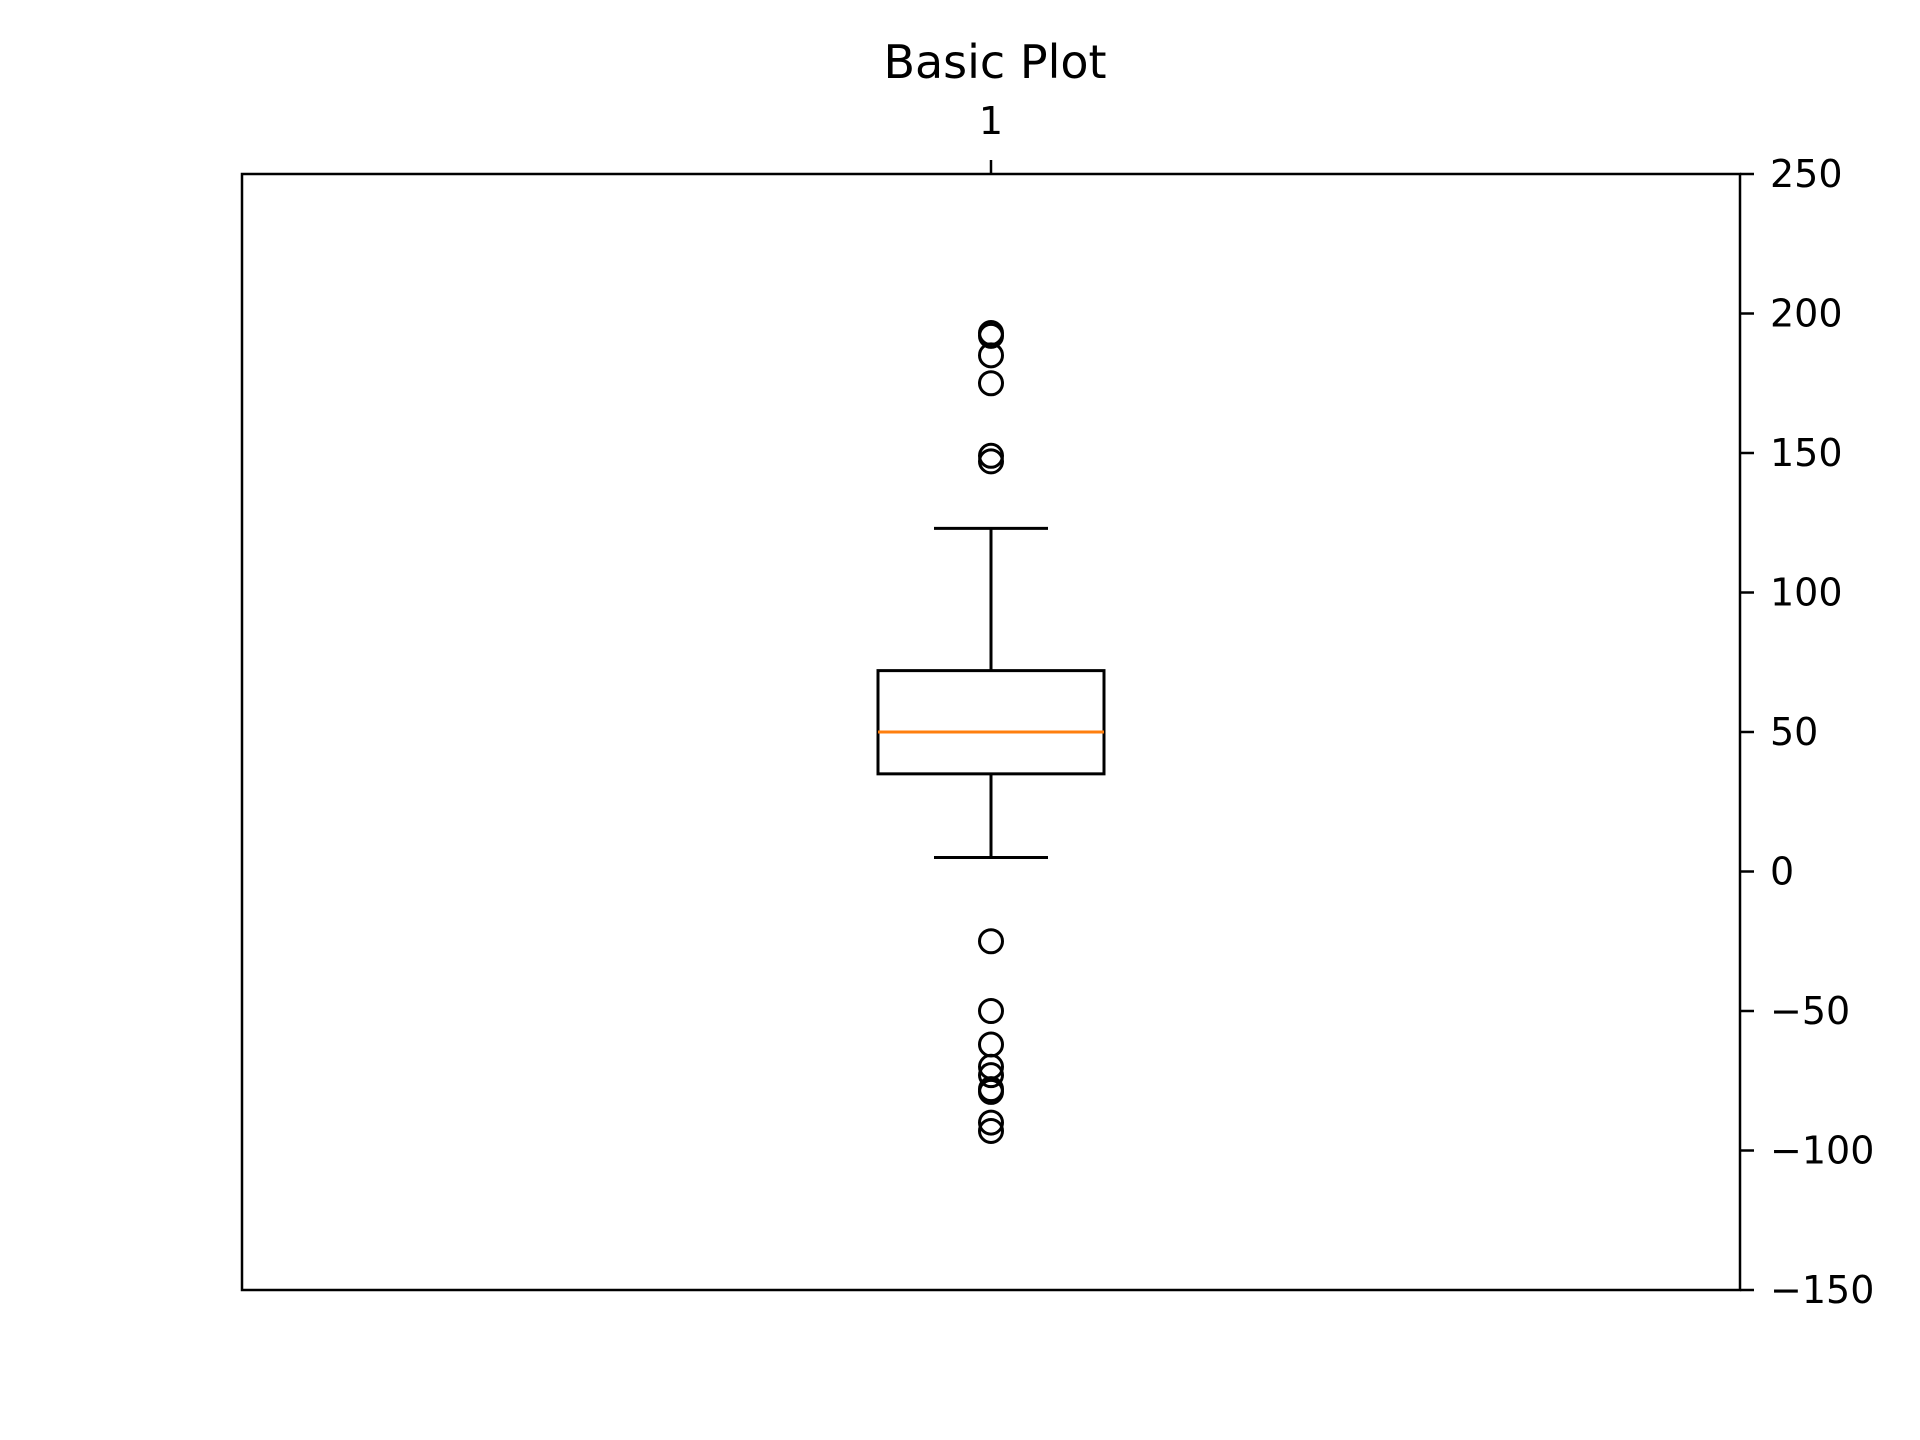 The height and width of the screenshot is (1440, 1920). Describe the element at coordinates (1806, 453) in the screenshot. I see `y-tick-label: 150` at that location.